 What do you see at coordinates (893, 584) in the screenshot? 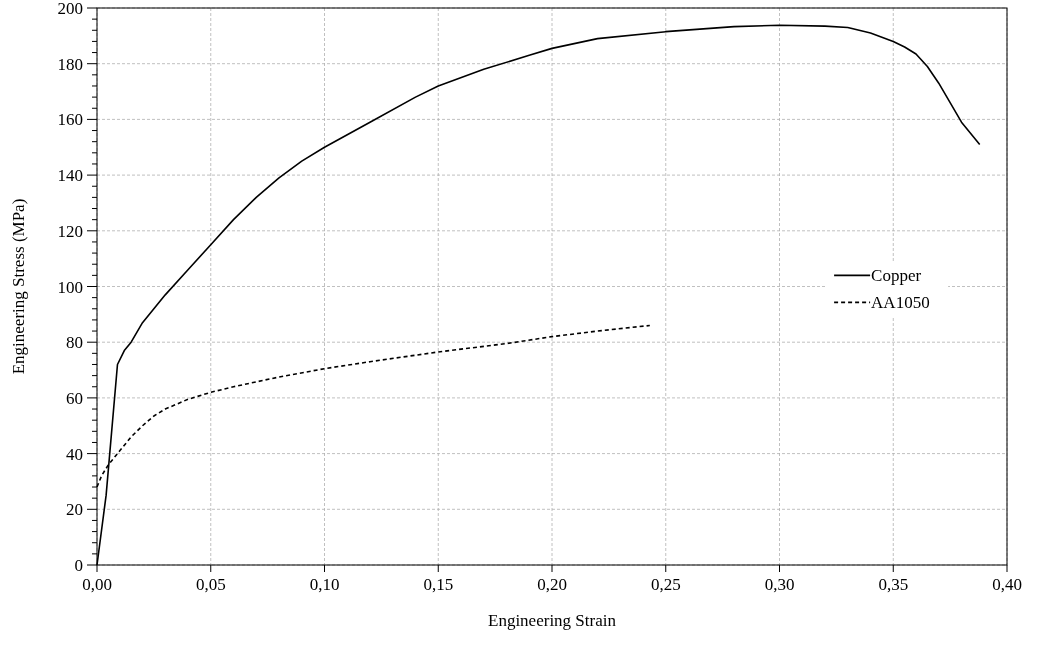
I see `x-tick-label: 0,35` at bounding box center [893, 584].